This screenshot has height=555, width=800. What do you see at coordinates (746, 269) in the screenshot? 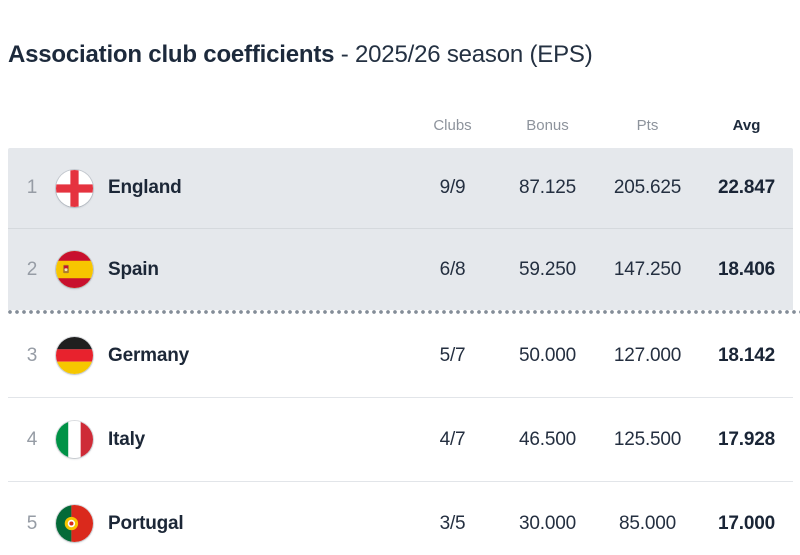
I see `avg-value: 18.406` at bounding box center [746, 269].